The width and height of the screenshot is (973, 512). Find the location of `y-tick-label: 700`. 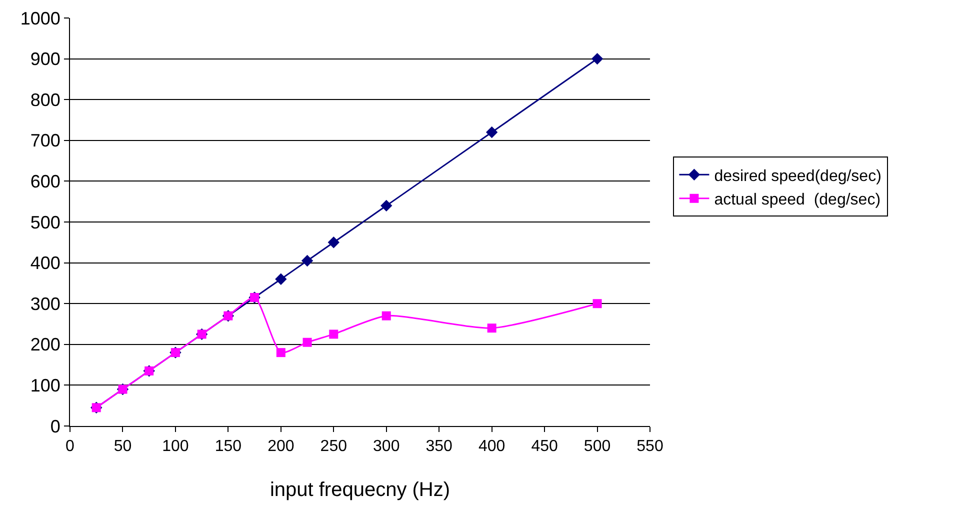

y-tick-label: 700 is located at coordinates (45, 140).